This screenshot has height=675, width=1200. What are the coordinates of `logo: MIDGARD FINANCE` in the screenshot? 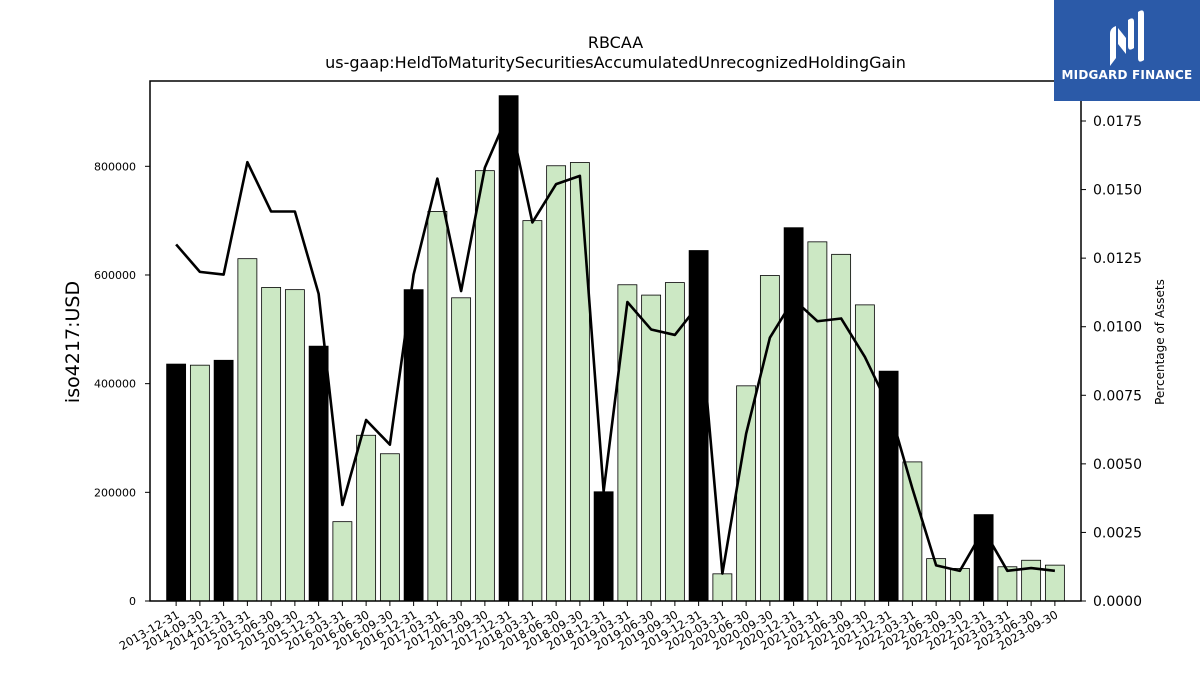 It's located at (1127, 50).